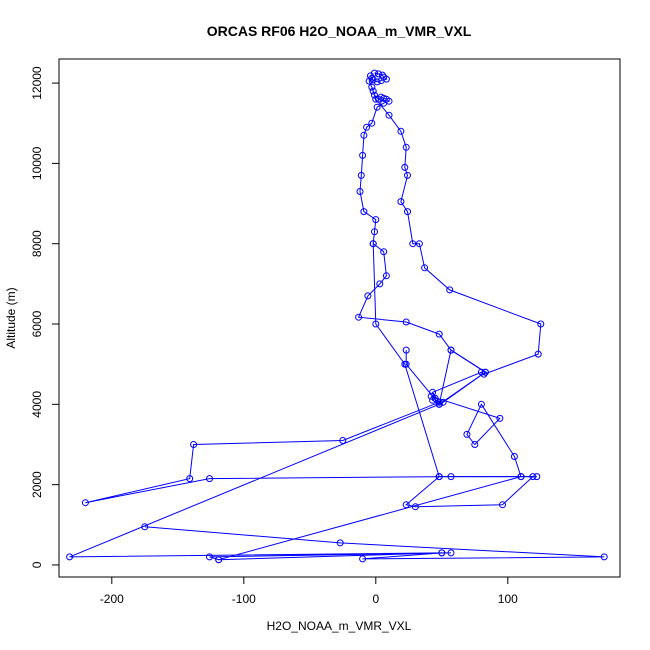  What do you see at coordinates (375, 599) in the screenshot?
I see `x-tick-label: 0` at bounding box center [375, 599].